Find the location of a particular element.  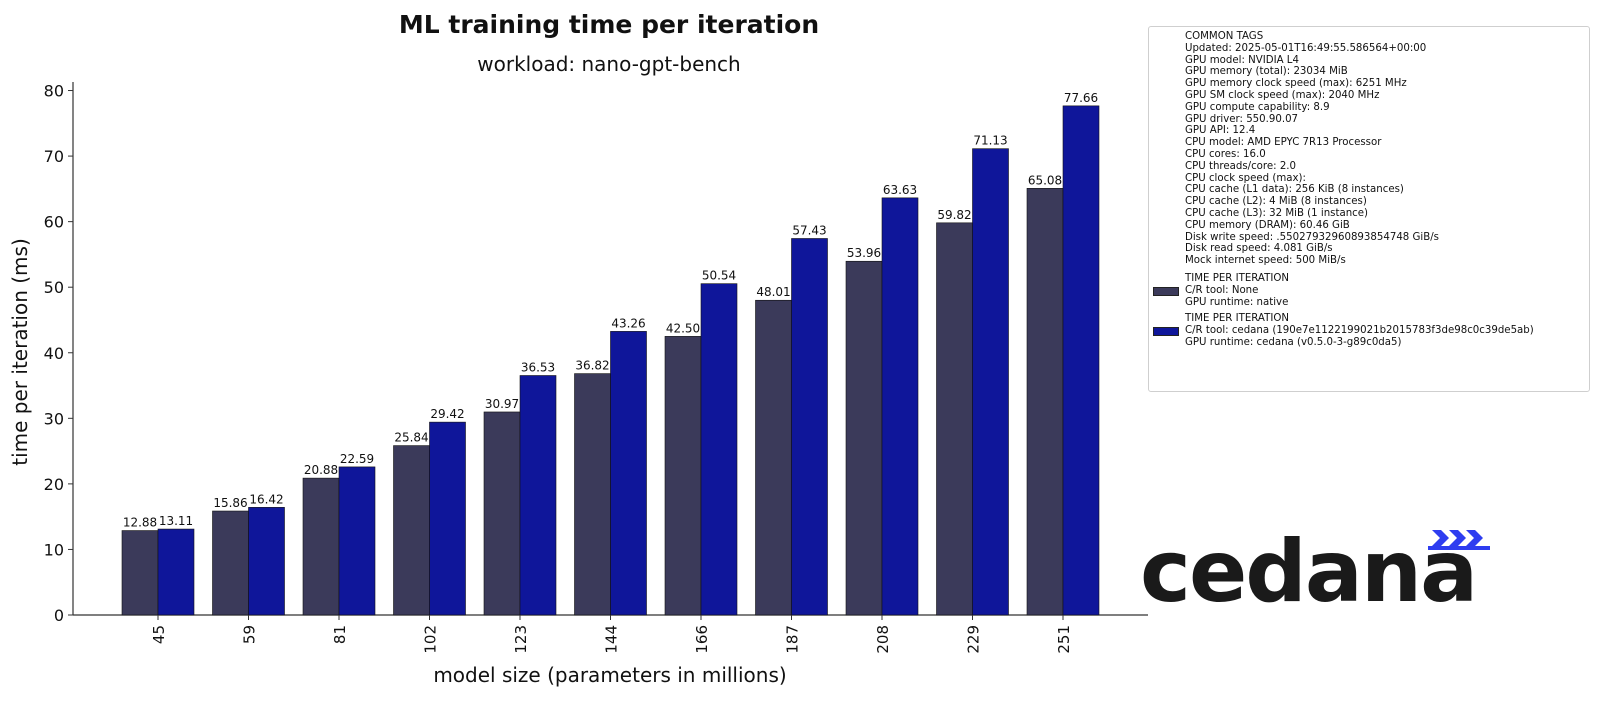

legend-text: GPU SM clock speed (max): 2040 MHz is located at coordinates (1282, 95).